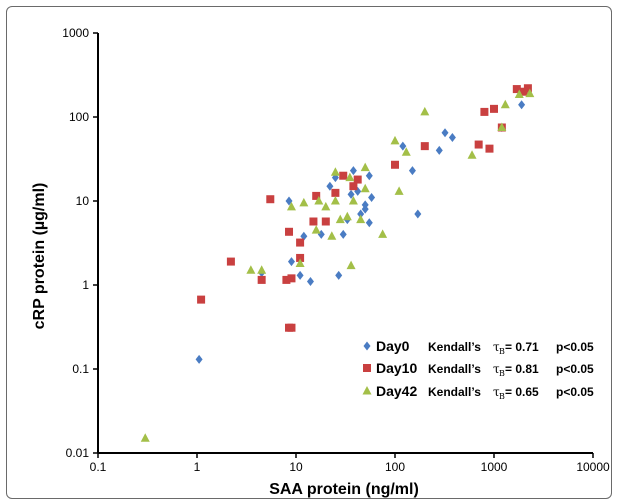  What do you see at coordinates (396, 391) in the screenshot?
I see `day42-legend-name: Day42` at bounding box center [396, 391].